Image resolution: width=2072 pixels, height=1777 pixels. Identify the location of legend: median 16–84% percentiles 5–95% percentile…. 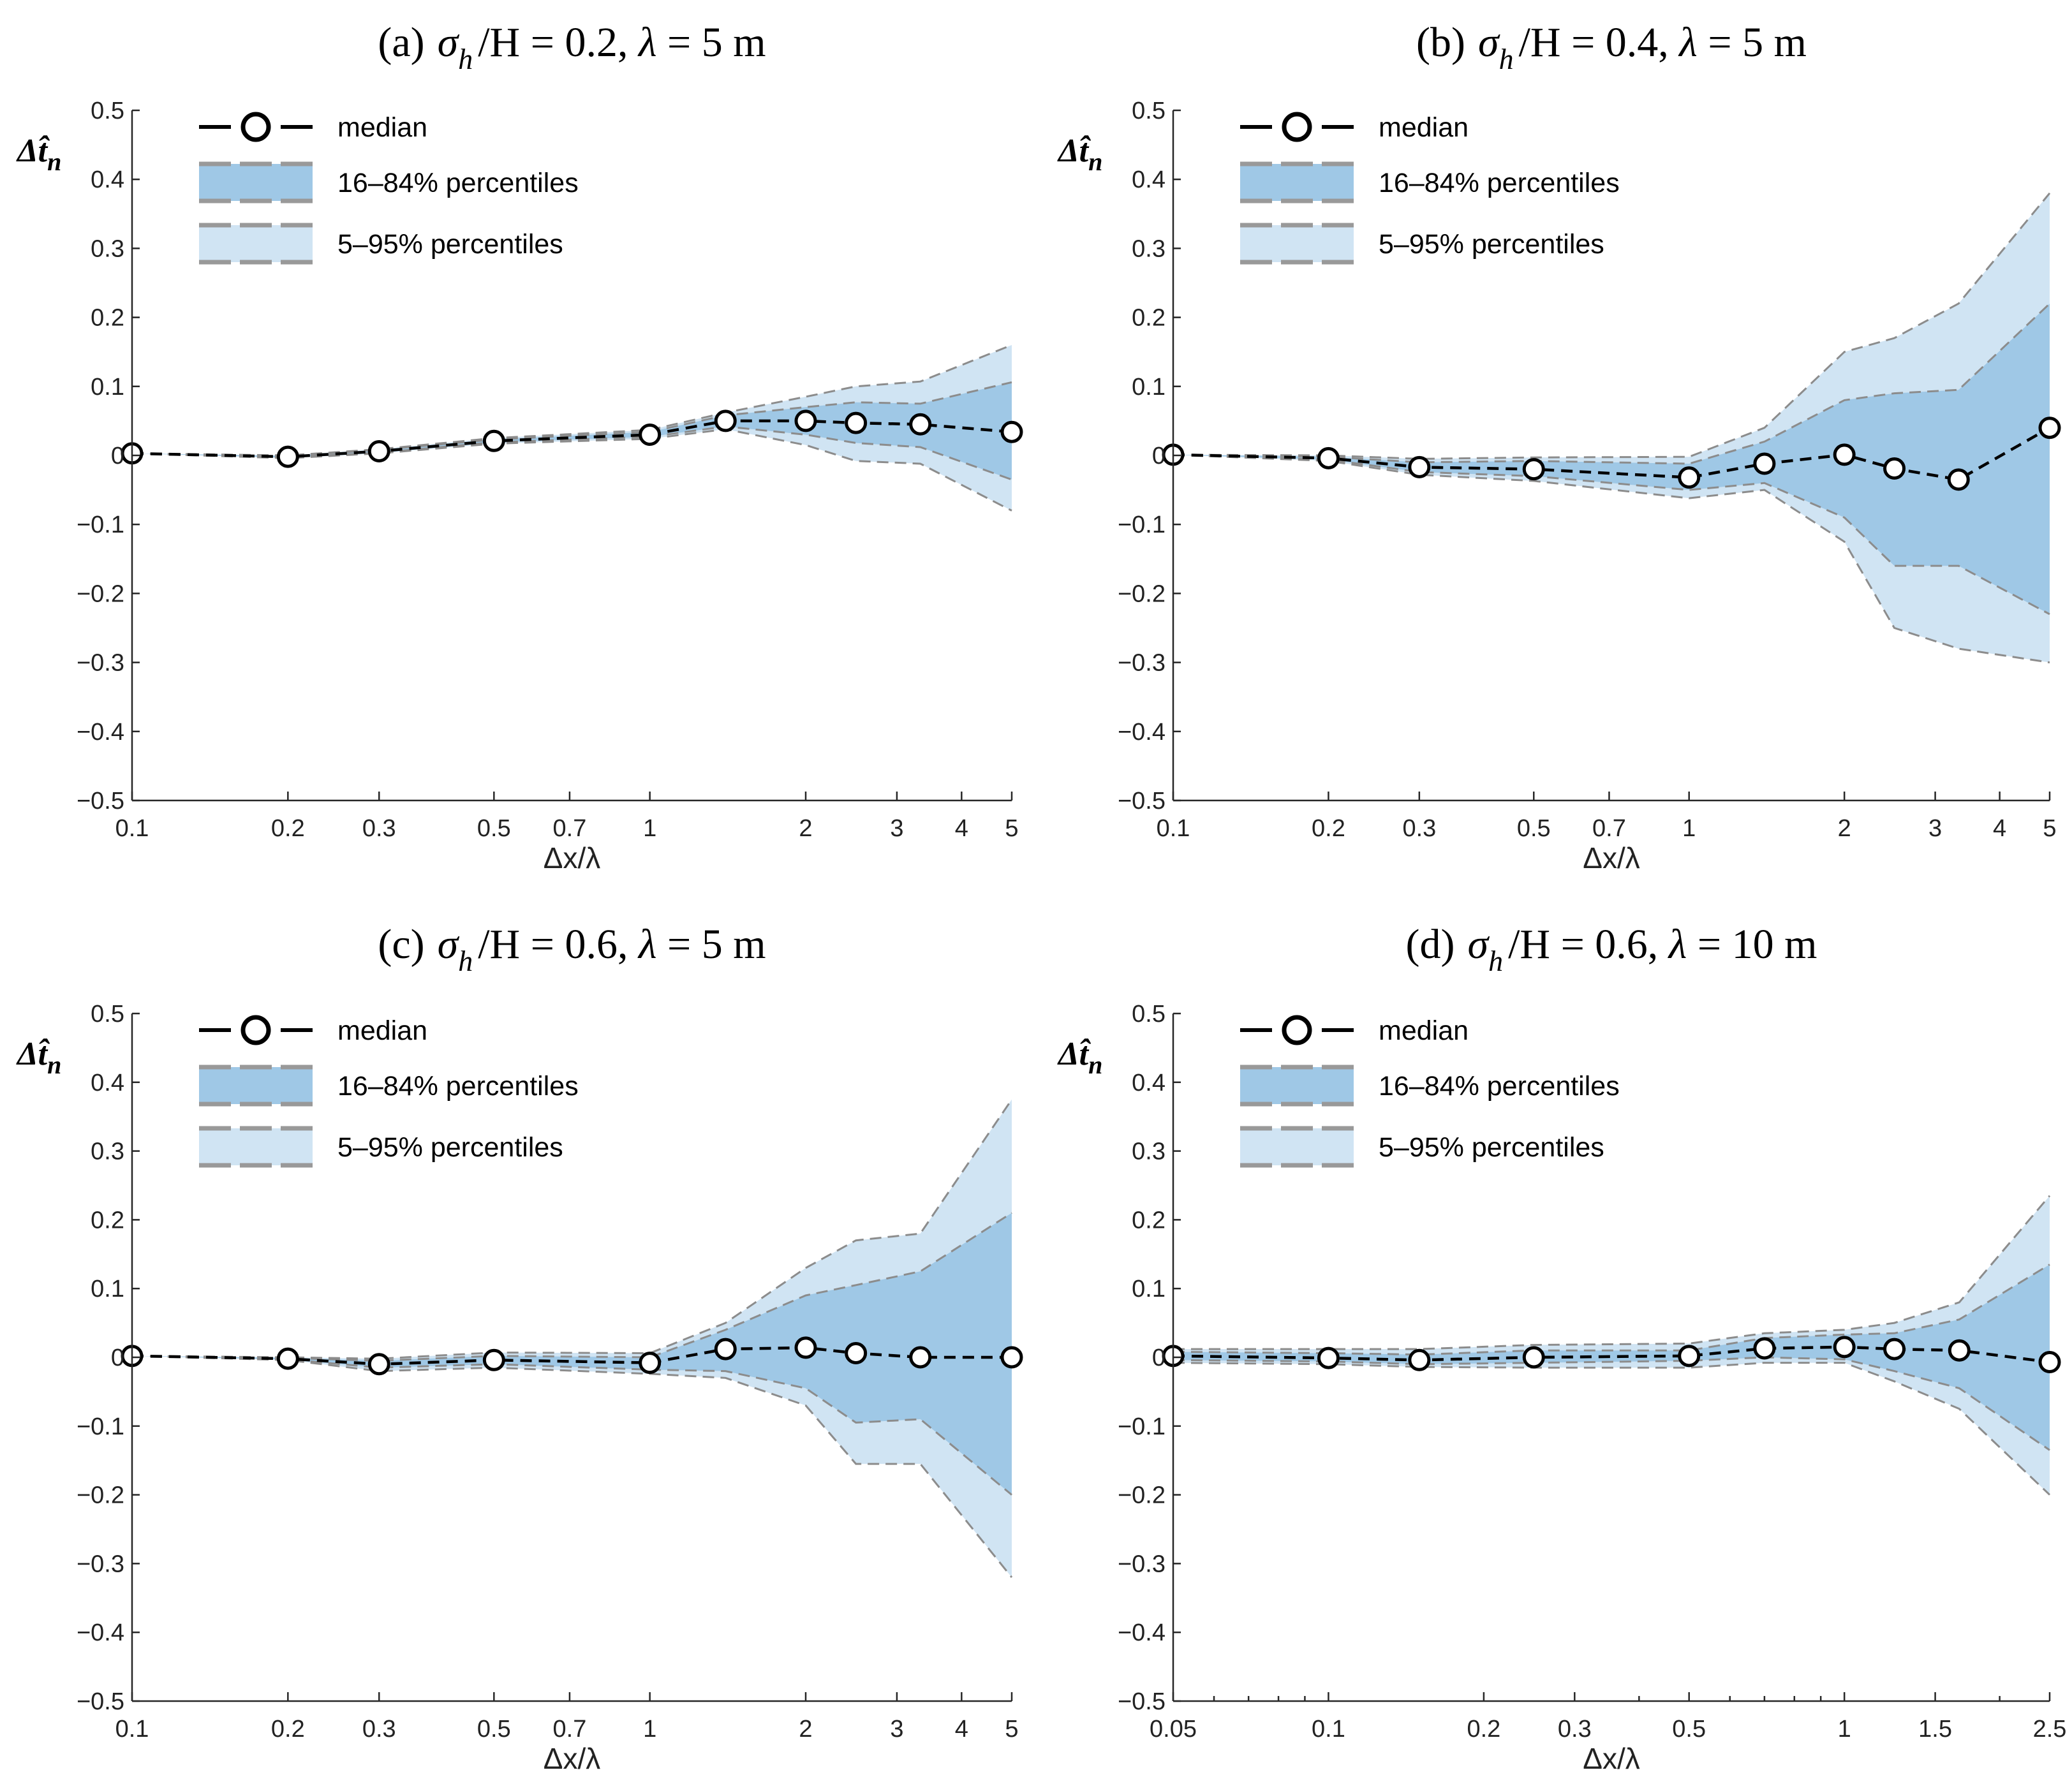
(1430, 188).